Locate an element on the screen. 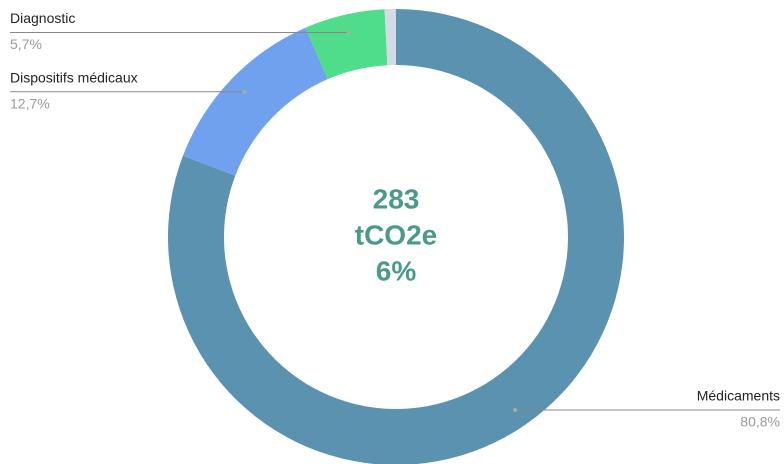 The height and width of the screenshot is (464, 784). center-text: 283 is located at coordinates (396, 198).